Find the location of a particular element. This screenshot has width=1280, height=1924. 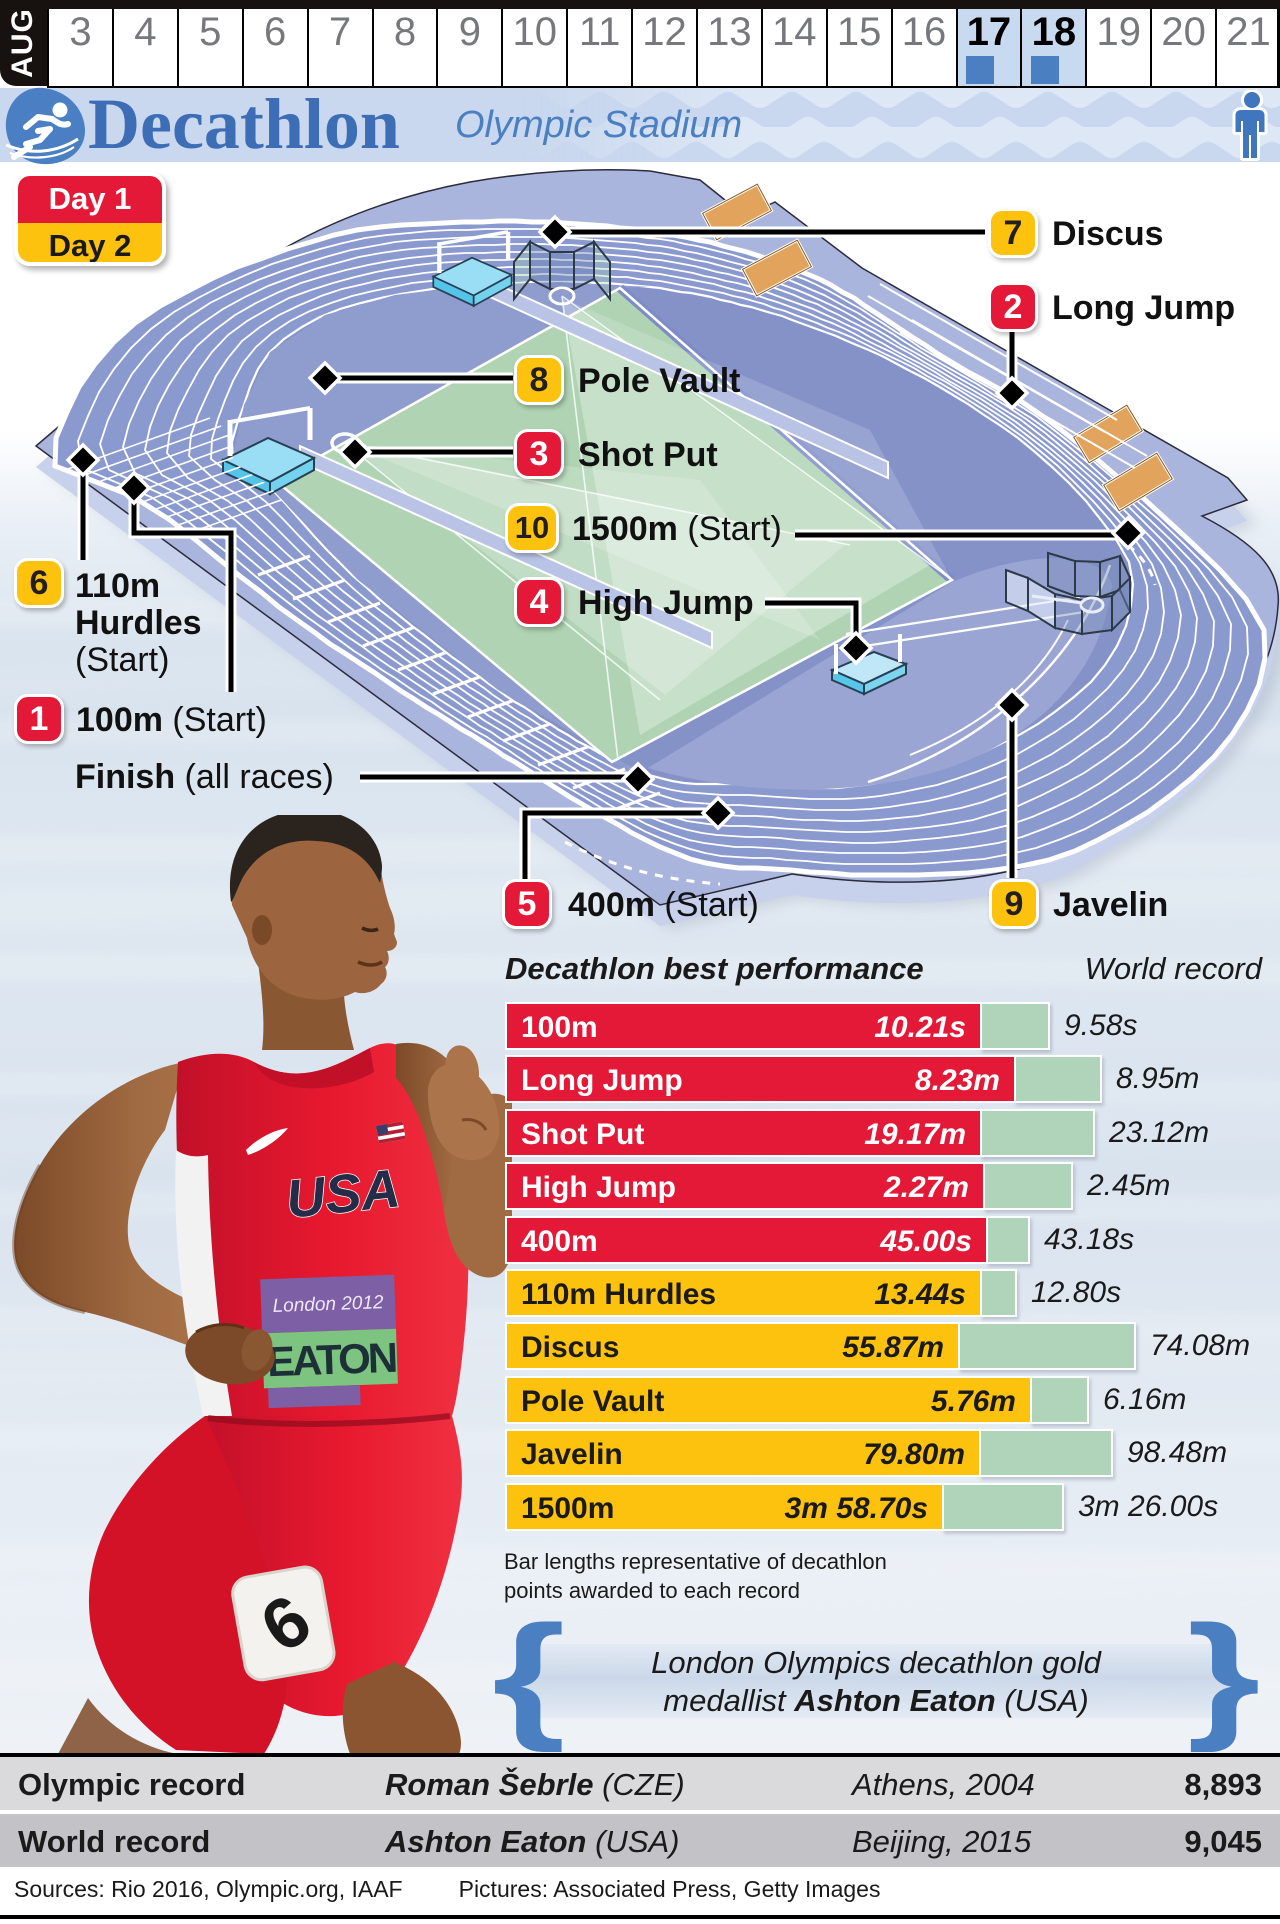

svg-text: USA is located at coordinates (343, 1194).